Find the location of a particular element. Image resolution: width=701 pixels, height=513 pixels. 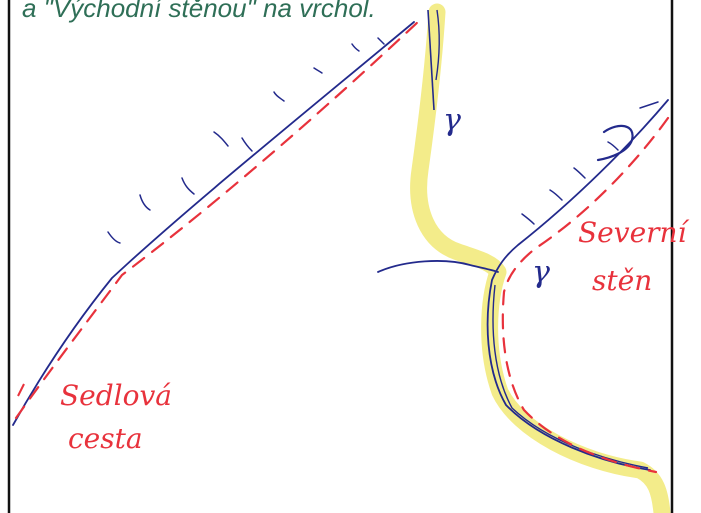

east-ridge-curl is located at coordinates (615, 143).